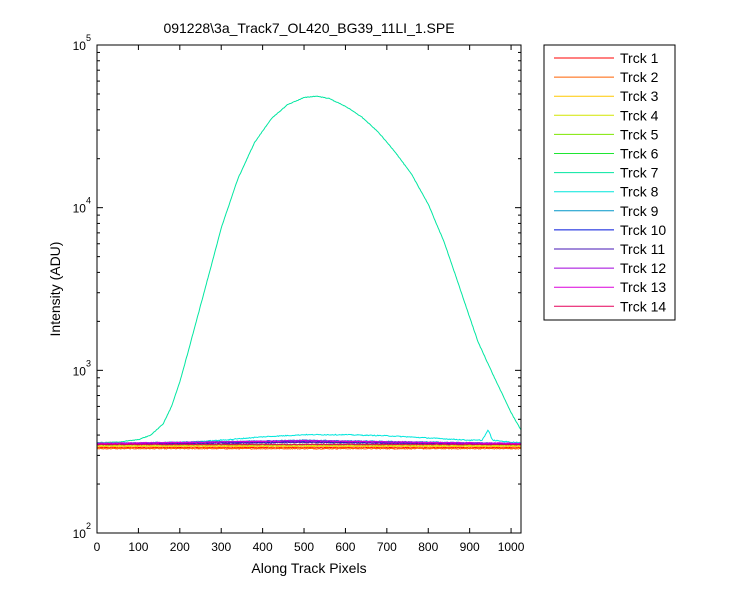  I want to click on x-tick-label: 0, so click(97, 547).